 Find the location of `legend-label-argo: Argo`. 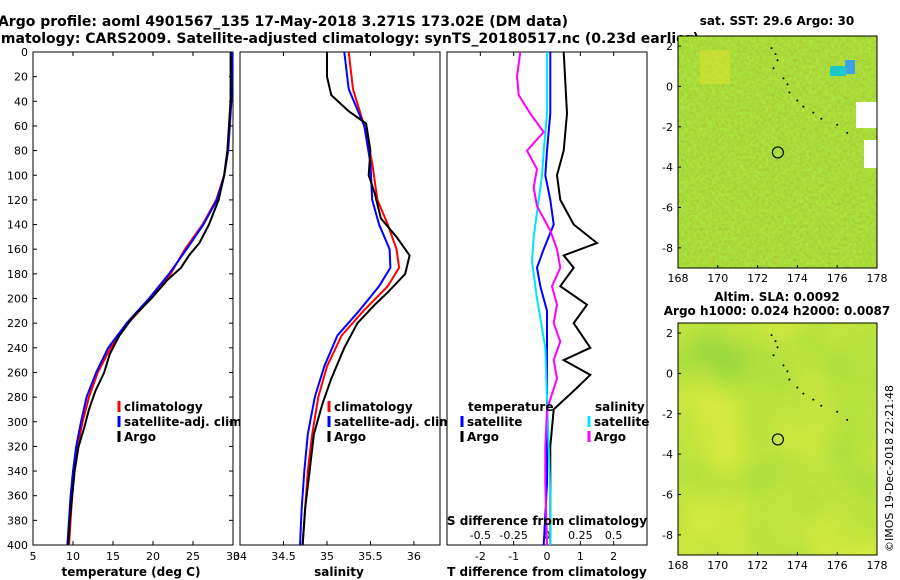

legend-label-argo: Argo is located at coordinates (350, 437).